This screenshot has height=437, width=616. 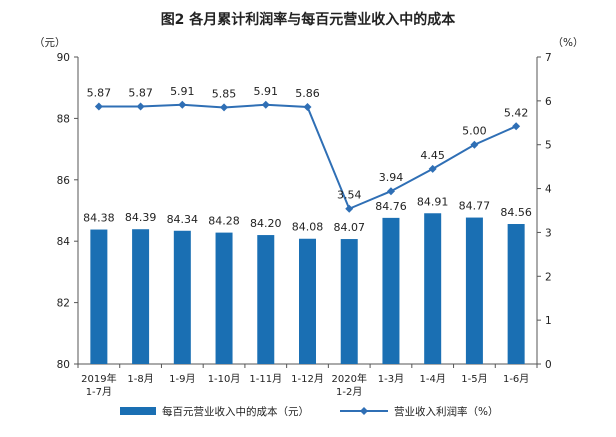 What do you see at coordinates (224, 379) in the screenshot?
I see `x-category-label: 1-10月` at bounding box center [224, 379].